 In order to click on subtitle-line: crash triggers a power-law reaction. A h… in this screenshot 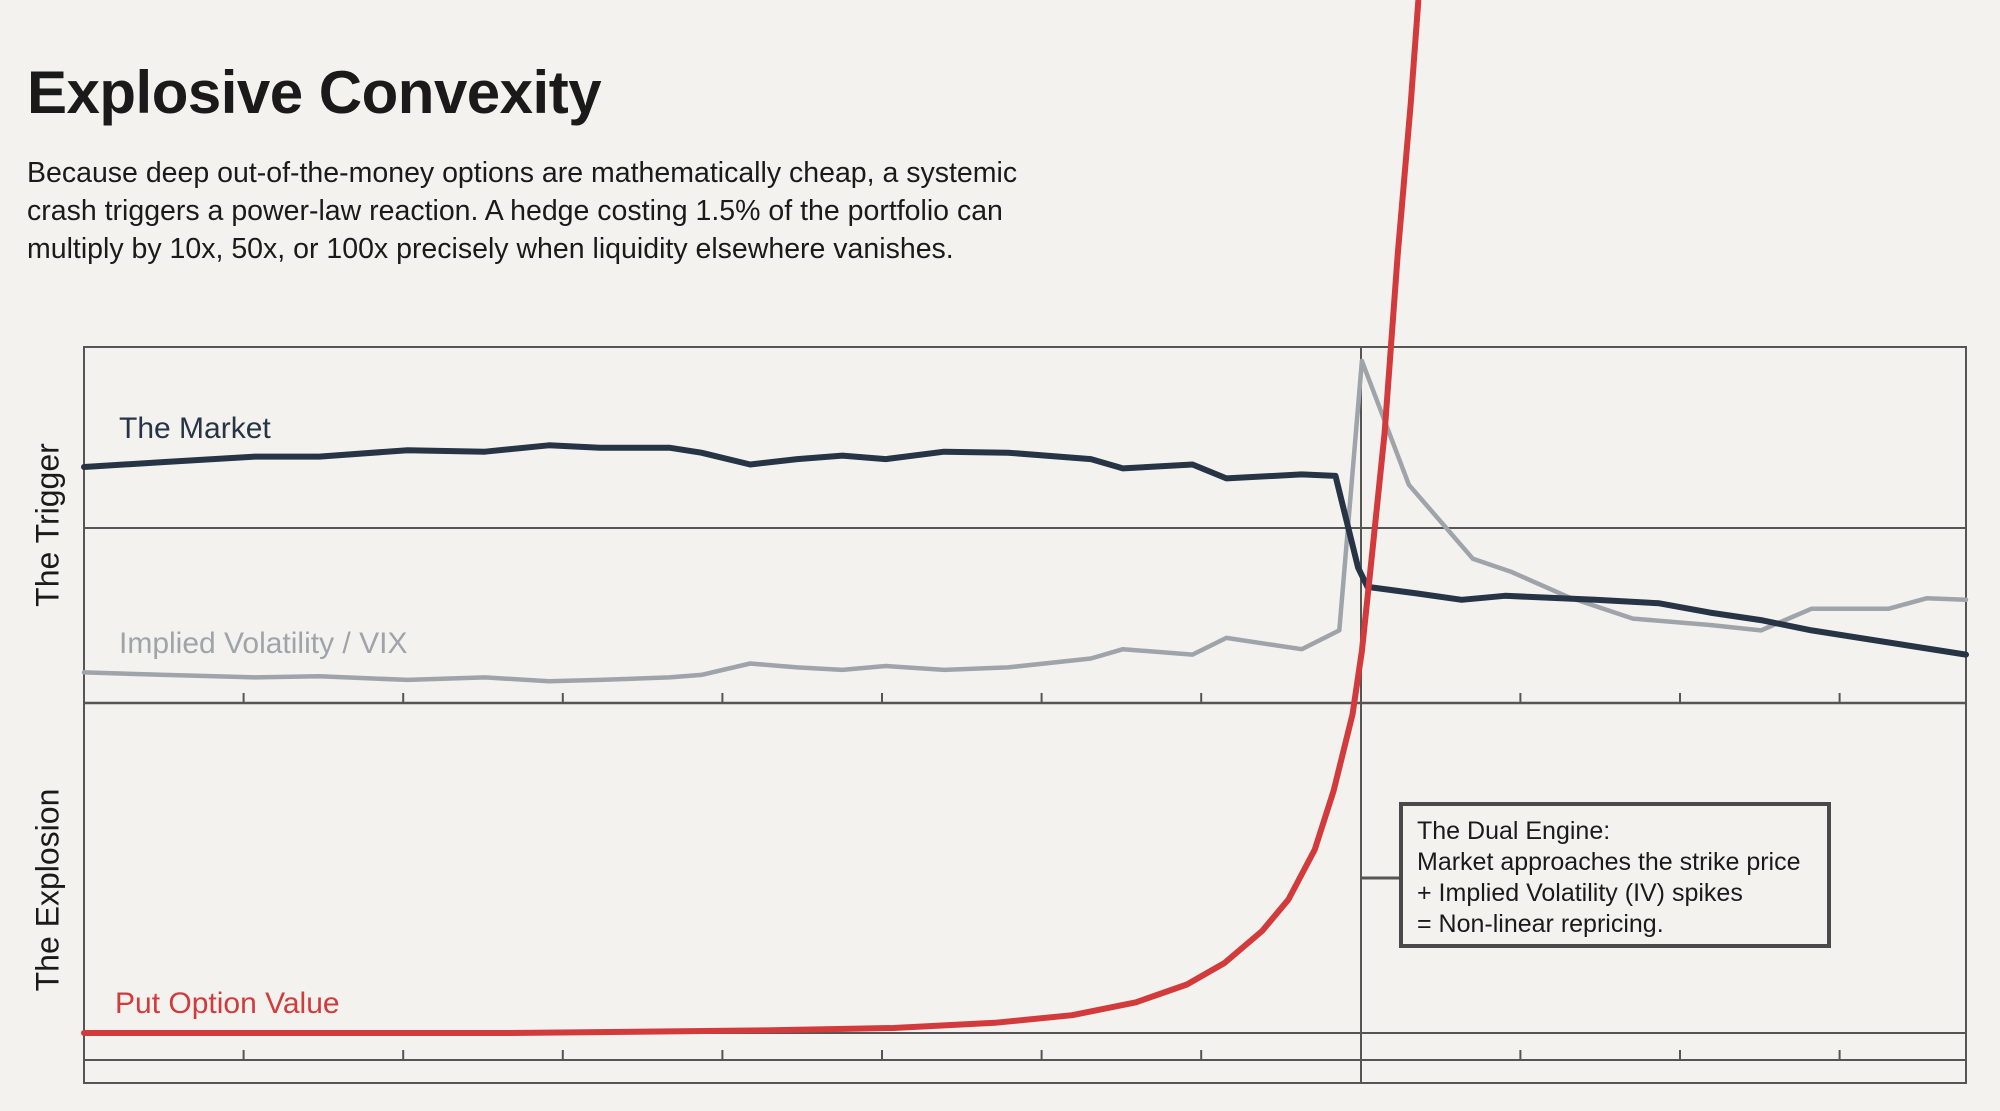, I will do `click(515, 211)`.